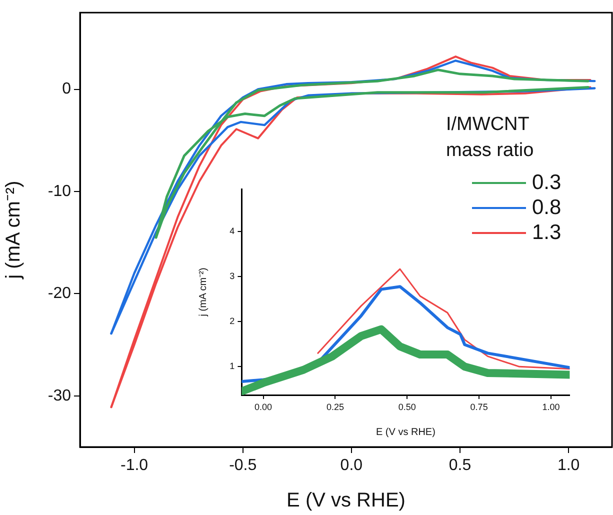 Image resolution: width=613 pixels, height=515 pixels. I want to click on y-tick-label: -10, so click(60, 191).